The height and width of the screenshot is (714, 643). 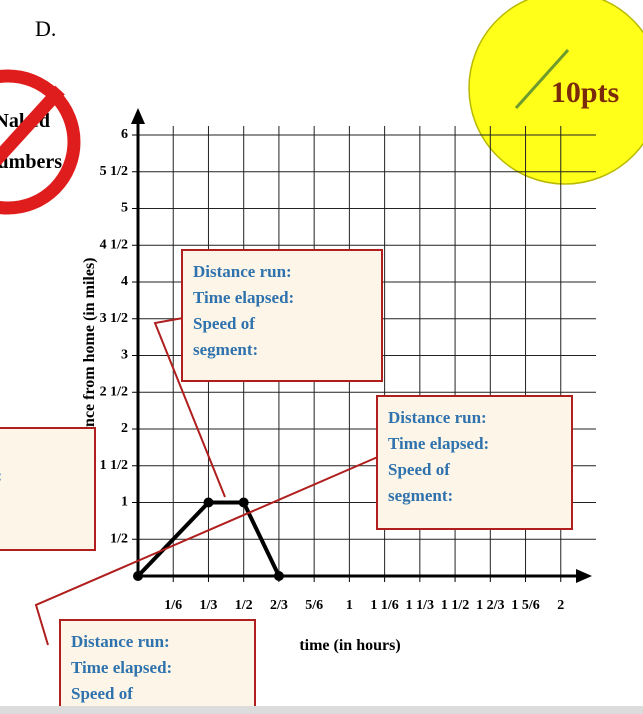 What do you see at coordinates (124, 355) in the screenshot?
I see `y-tick-label: 3` at bounding box center [124, 355].